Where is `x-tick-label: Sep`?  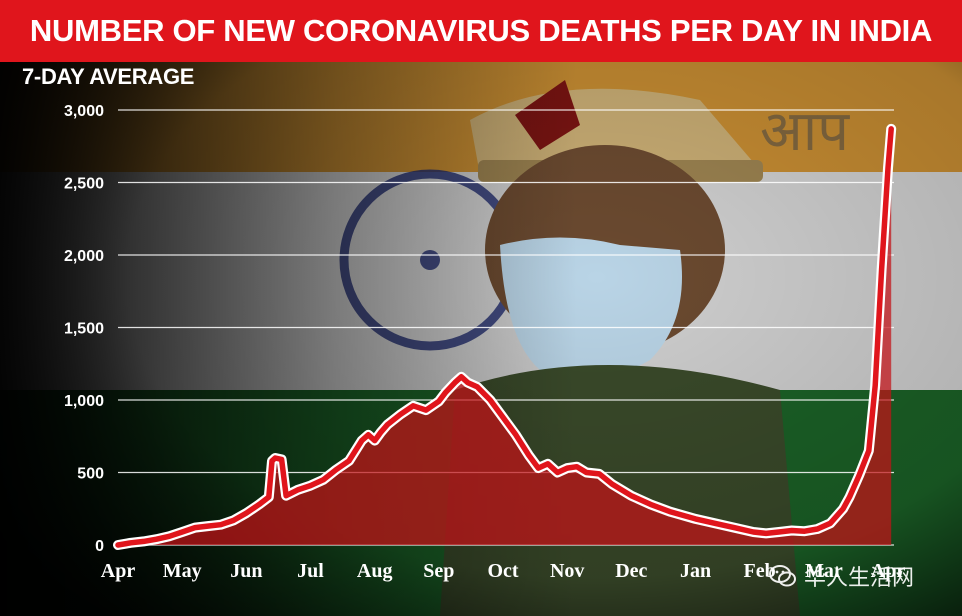 x-tick-label: Sep is located at coordinates (438, 571).